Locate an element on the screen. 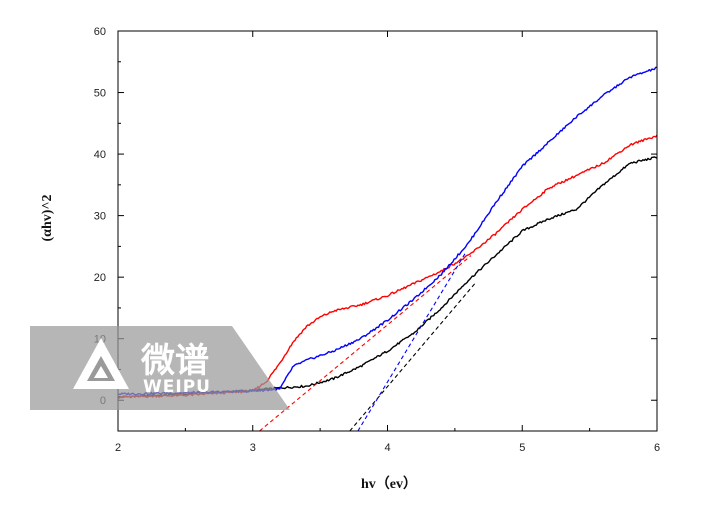 This screenshot has width=720, height=511. x-tick-label: 2 is located at coordinates (118, 448).